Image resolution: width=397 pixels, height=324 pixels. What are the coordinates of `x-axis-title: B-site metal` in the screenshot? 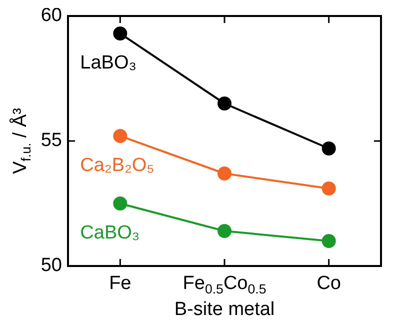 It's located at (224, 309).